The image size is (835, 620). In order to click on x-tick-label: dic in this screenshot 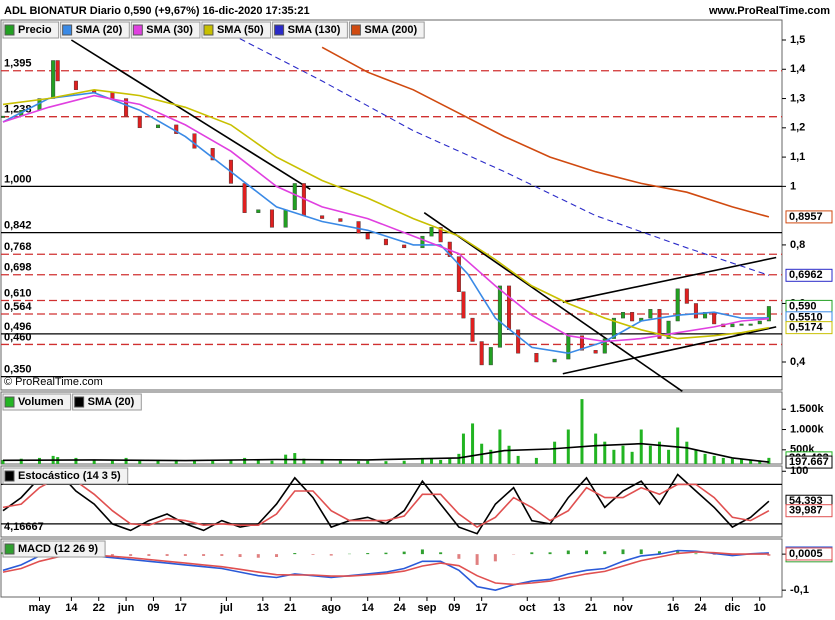, I will do `click(732, 608)`.